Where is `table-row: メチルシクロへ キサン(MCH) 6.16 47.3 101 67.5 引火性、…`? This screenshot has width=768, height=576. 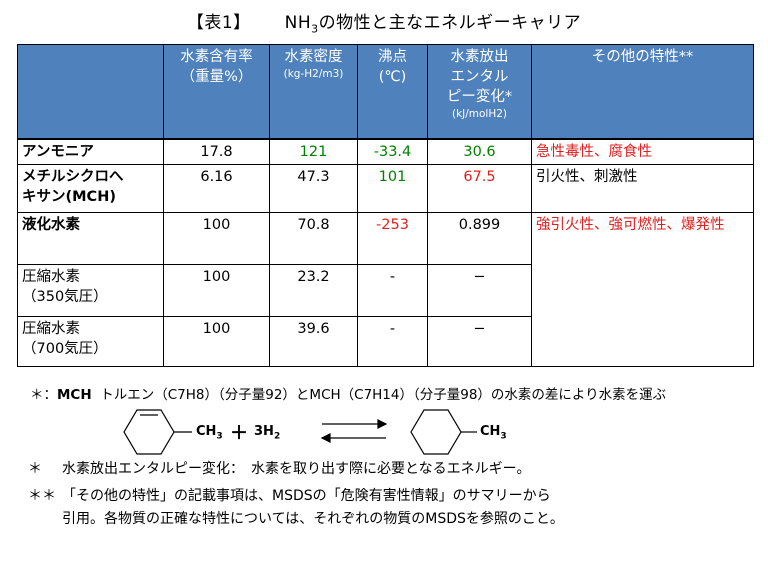 table-row: メチルシクロへ キサン(MCH) 6.16 47.3 101 67.5 引火性、… is located at coordinates (385, 188).